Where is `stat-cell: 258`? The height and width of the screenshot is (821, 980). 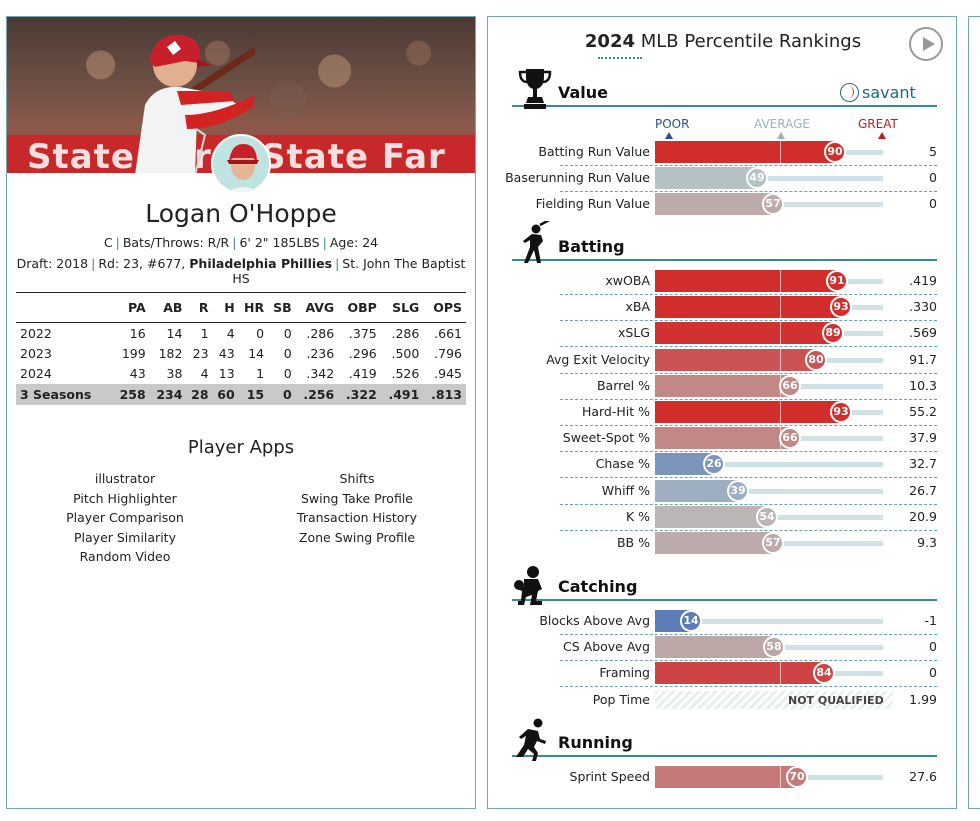
stat-cell: 258 is located at coordinates (131, 394).